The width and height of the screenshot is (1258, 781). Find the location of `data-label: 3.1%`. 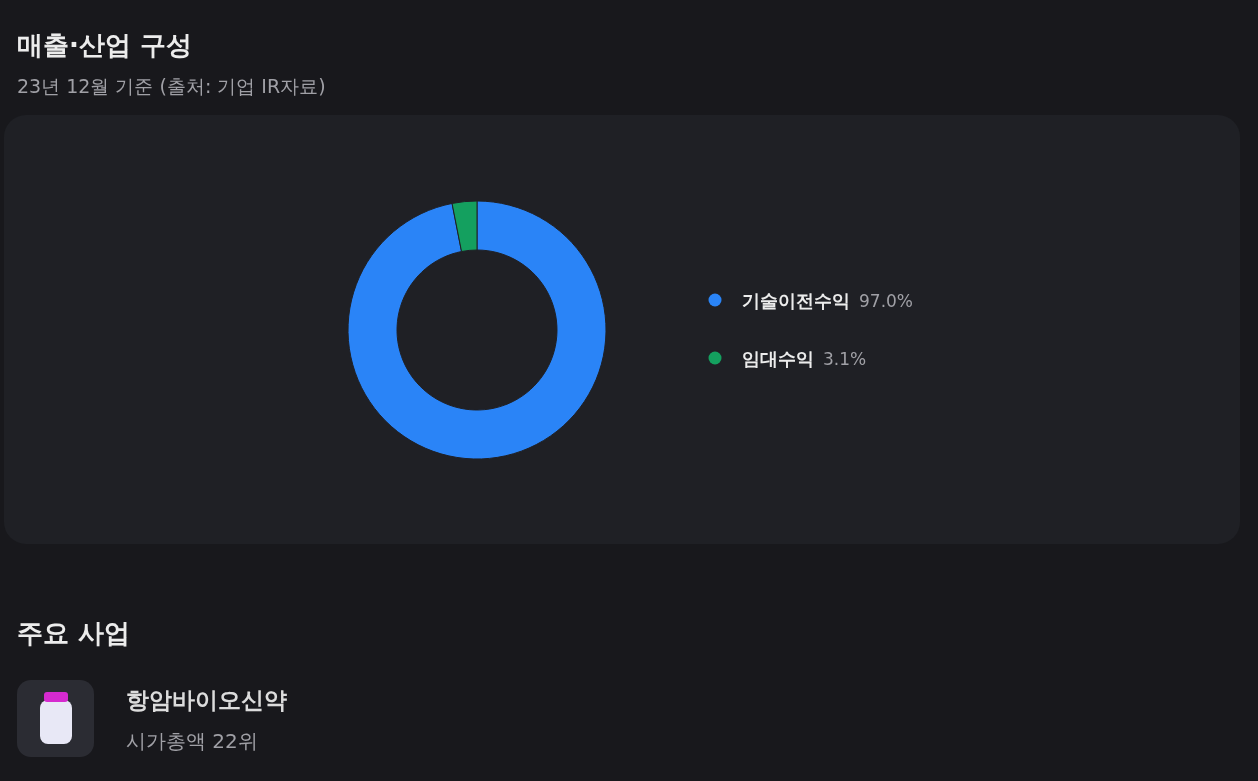

data-label: 3.1% is located at coordinates (845, 359).